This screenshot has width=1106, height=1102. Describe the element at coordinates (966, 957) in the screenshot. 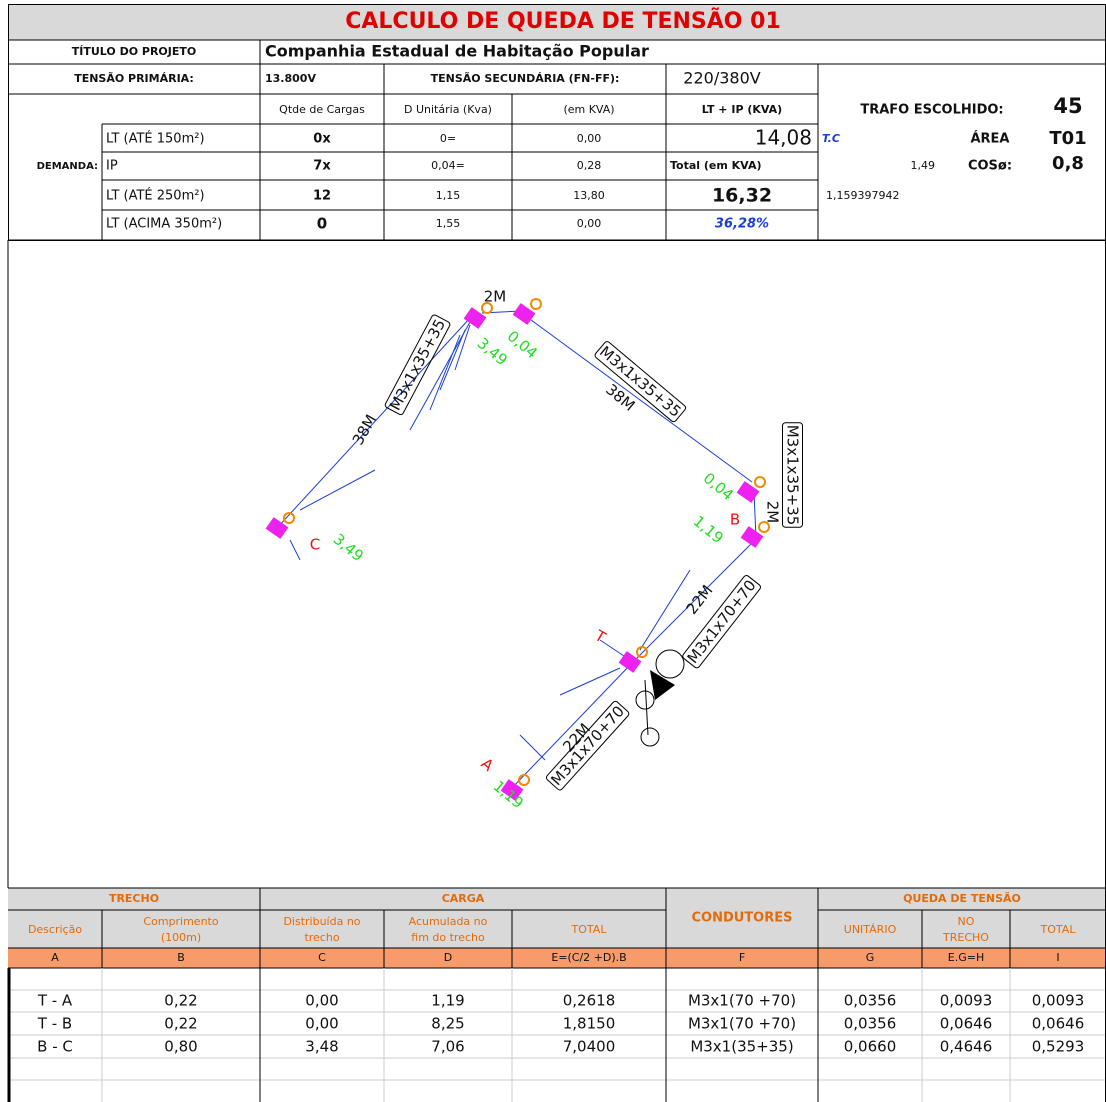

I see `cell-text: E.G=H` at that location.